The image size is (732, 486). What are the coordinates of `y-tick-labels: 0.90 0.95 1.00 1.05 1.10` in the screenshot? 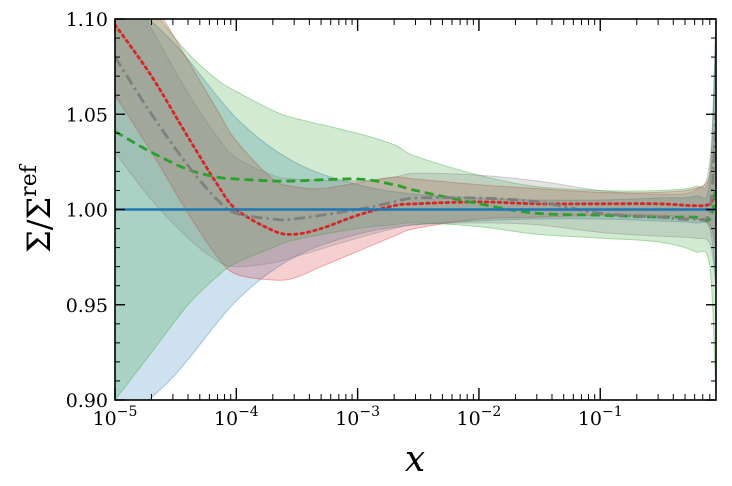 It's located at (87, 210).